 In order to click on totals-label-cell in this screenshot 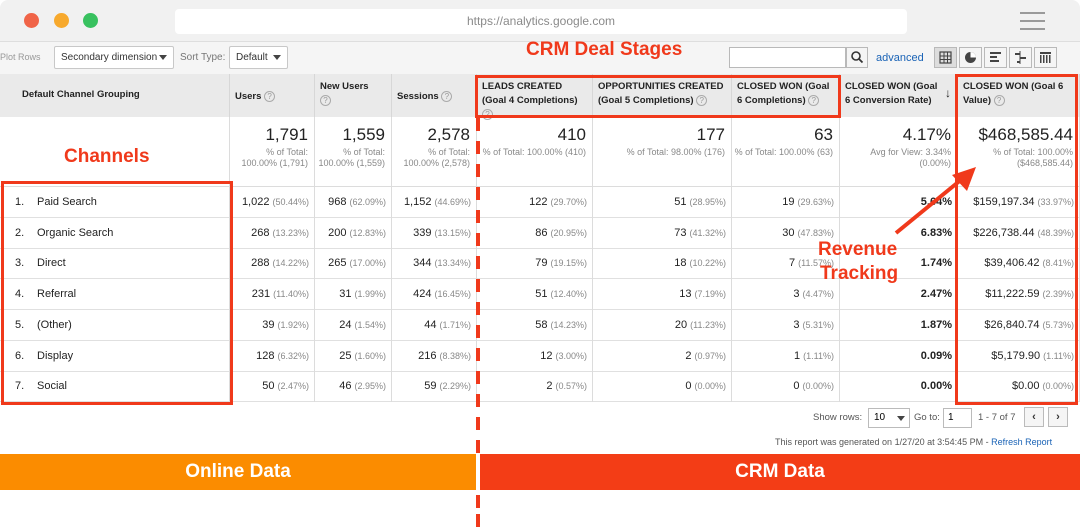, I will do `click(115, 152)`.